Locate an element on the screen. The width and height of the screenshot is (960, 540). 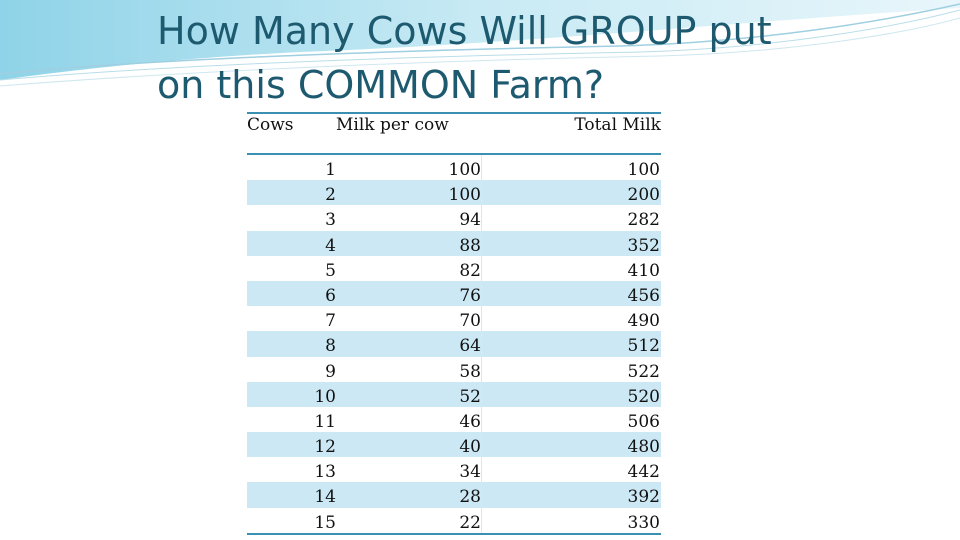
table-row: 8 64 512 is located at coordinates (454, 344).